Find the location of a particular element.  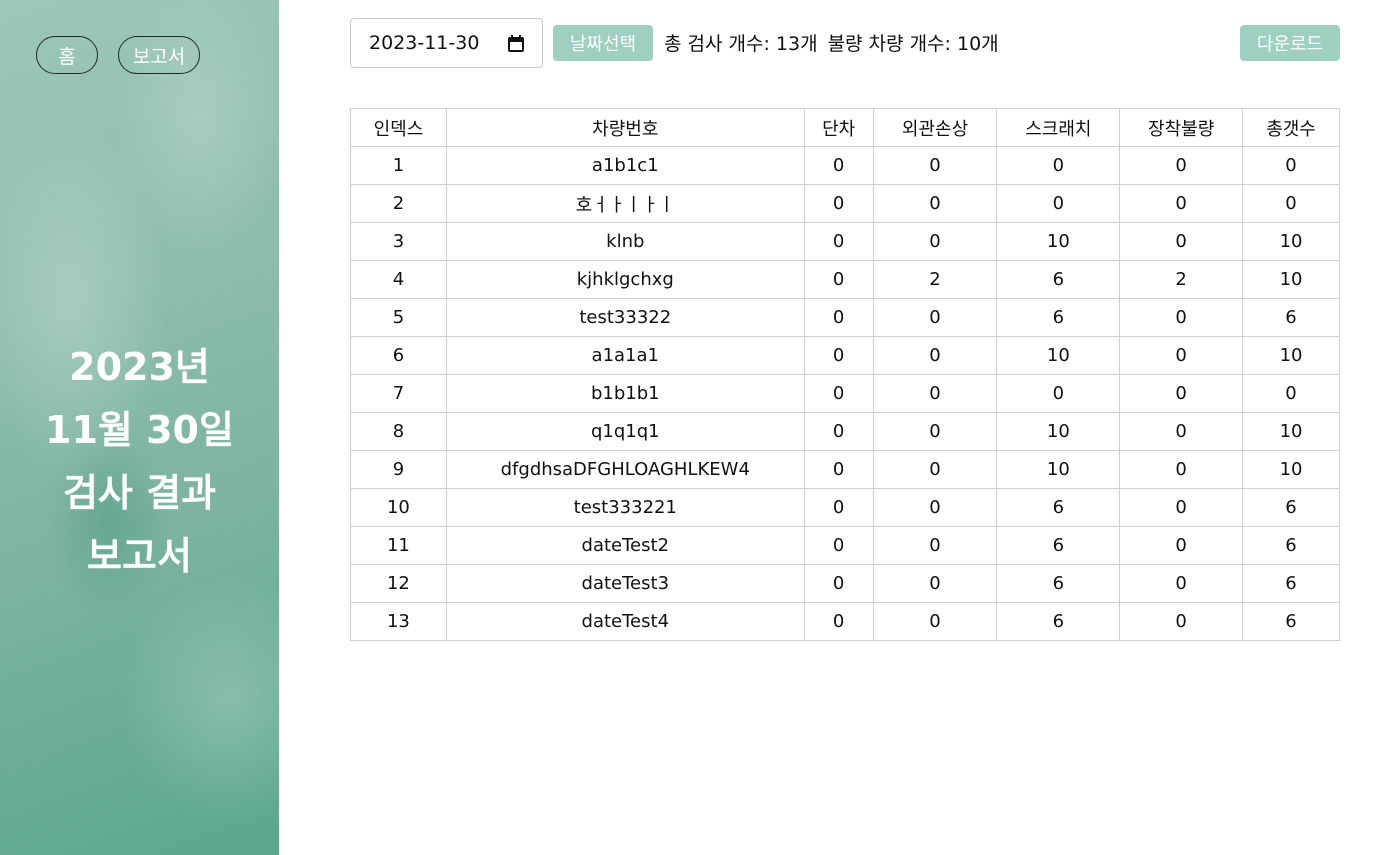

table-row: 9 dfgdhsaDFGHLOAGHLKEW4 0 0 10 0 10 is located at coordinates (845, 469).